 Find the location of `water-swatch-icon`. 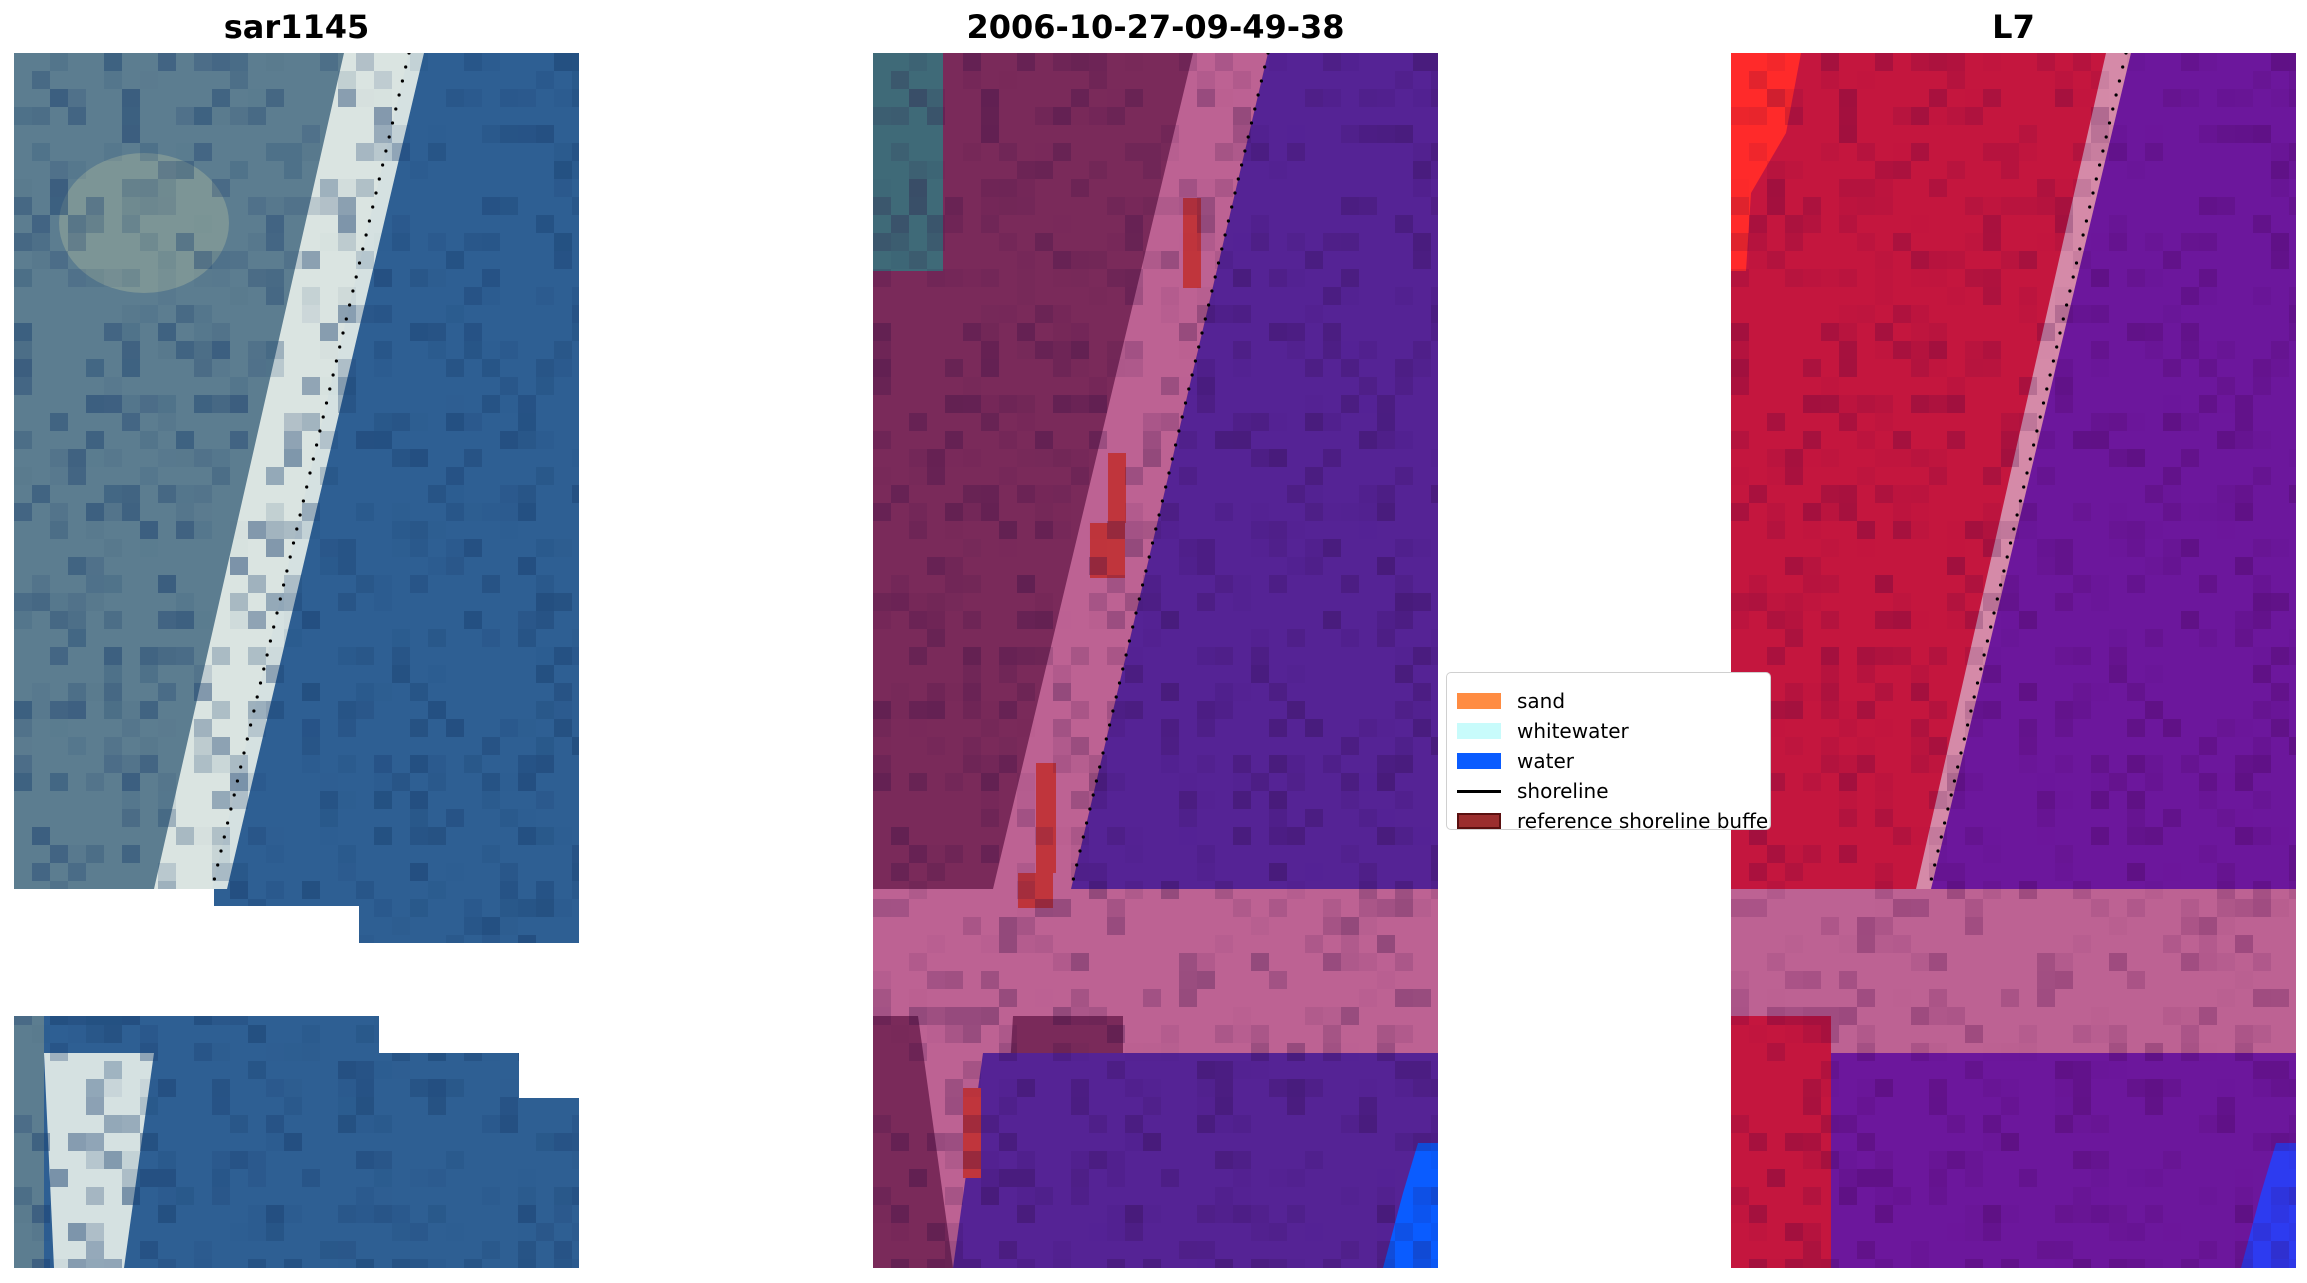

water-swatch-icon is located at coordinates (1479, 761).